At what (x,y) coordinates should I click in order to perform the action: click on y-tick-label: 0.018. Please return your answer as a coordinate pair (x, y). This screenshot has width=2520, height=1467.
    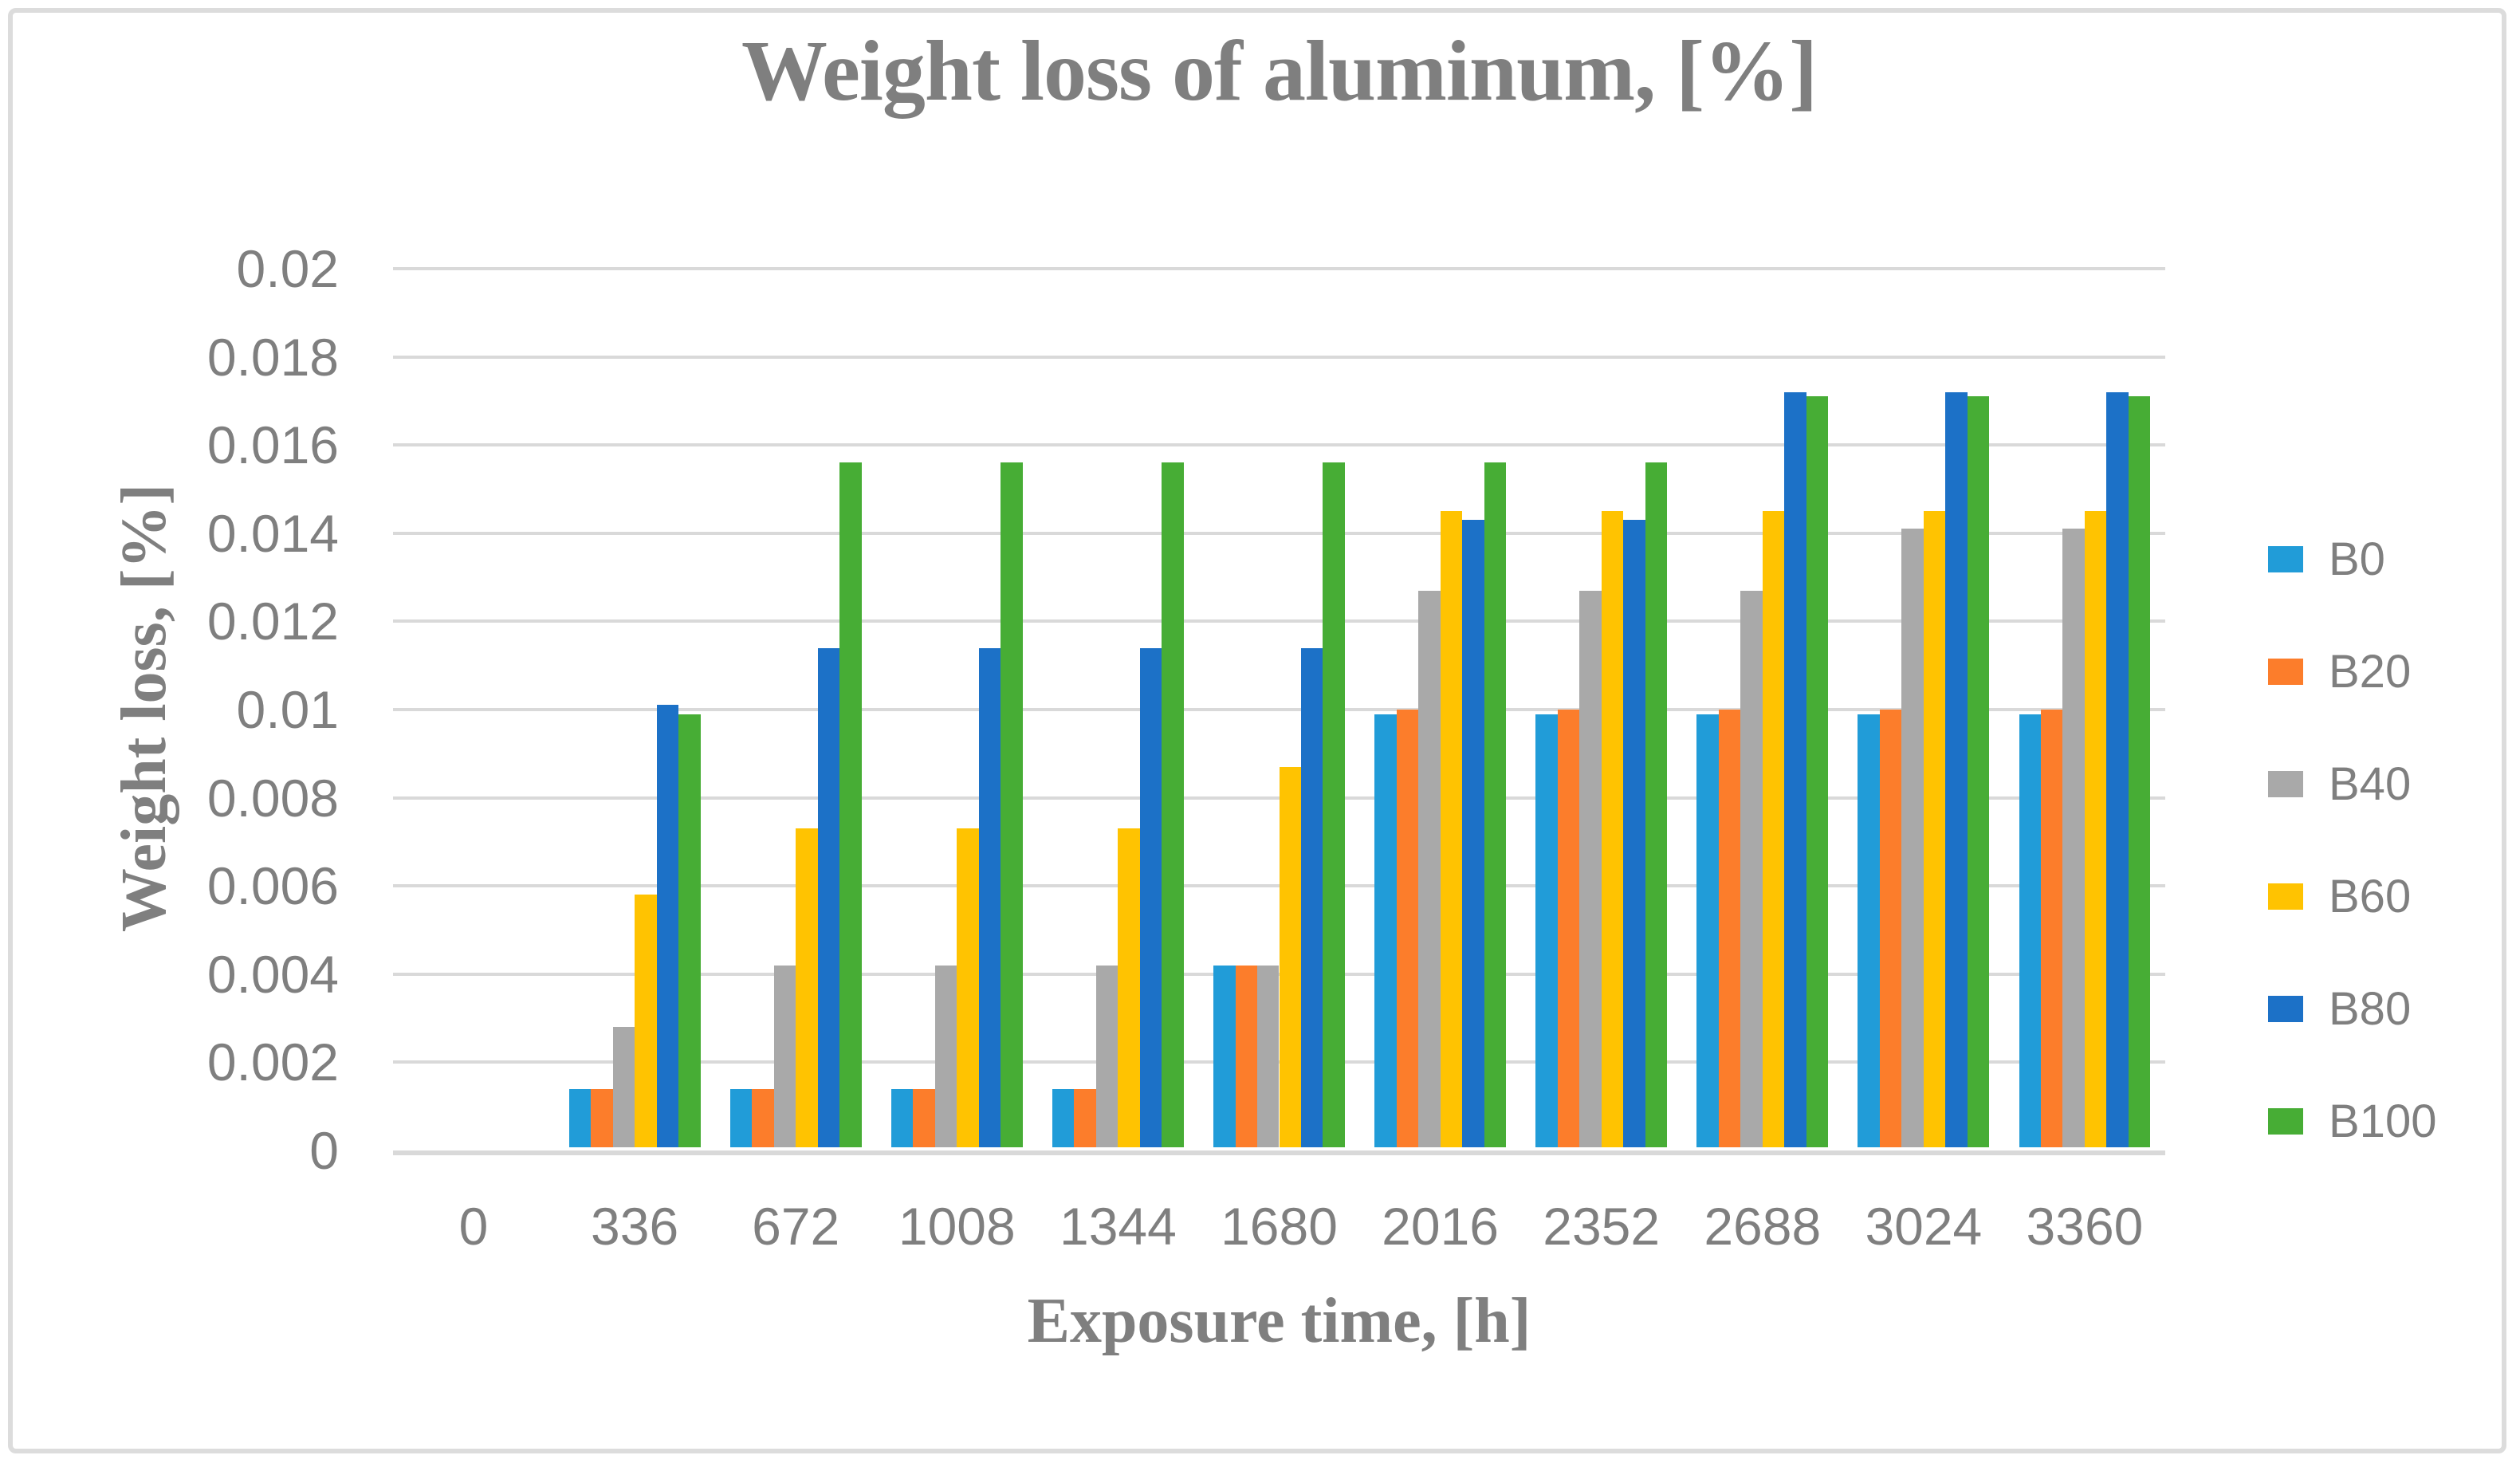
    Looking at the image, I should click on (272, 357).